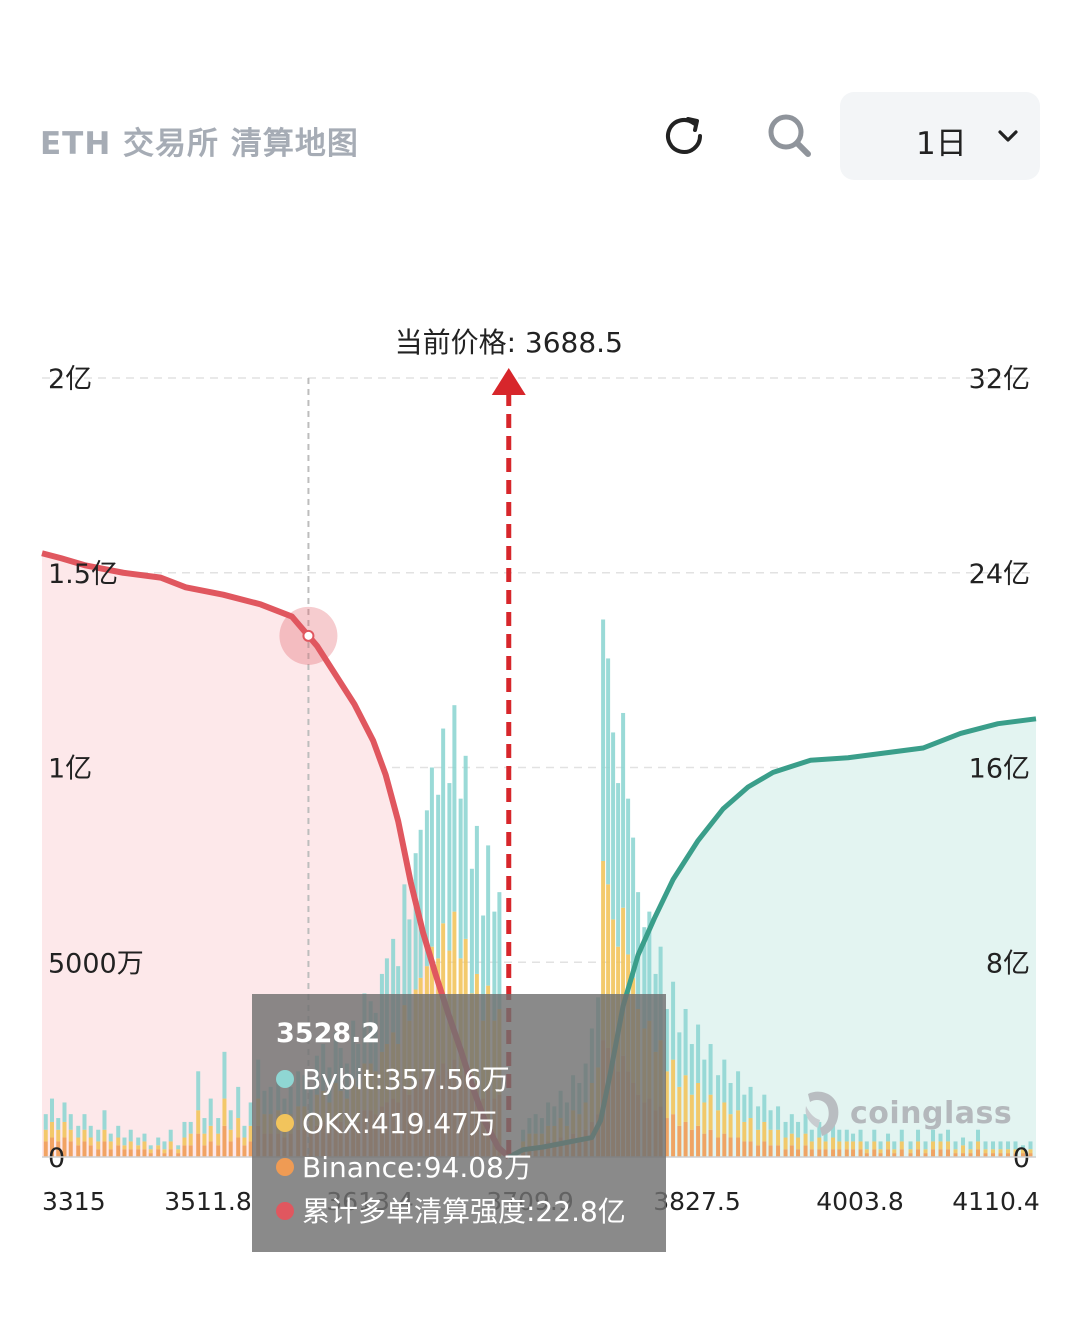 The height and width of the screenshot is (1319, 1080). What do you see at coordinates (406, 1079) in the screenshot?
I see `tooltip-bybit-value: Bybit:357.56万` at bounding box center [406, 1079].